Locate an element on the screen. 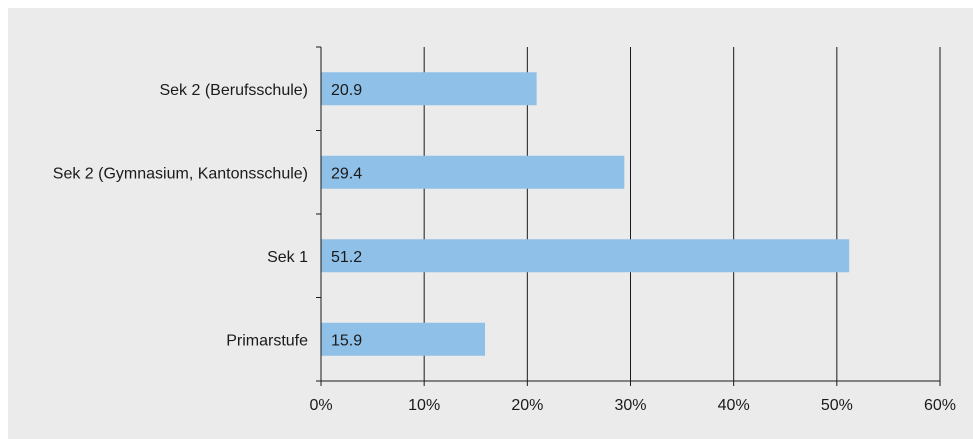  x-tick-label: 50% is located at coordinates (837, 405).